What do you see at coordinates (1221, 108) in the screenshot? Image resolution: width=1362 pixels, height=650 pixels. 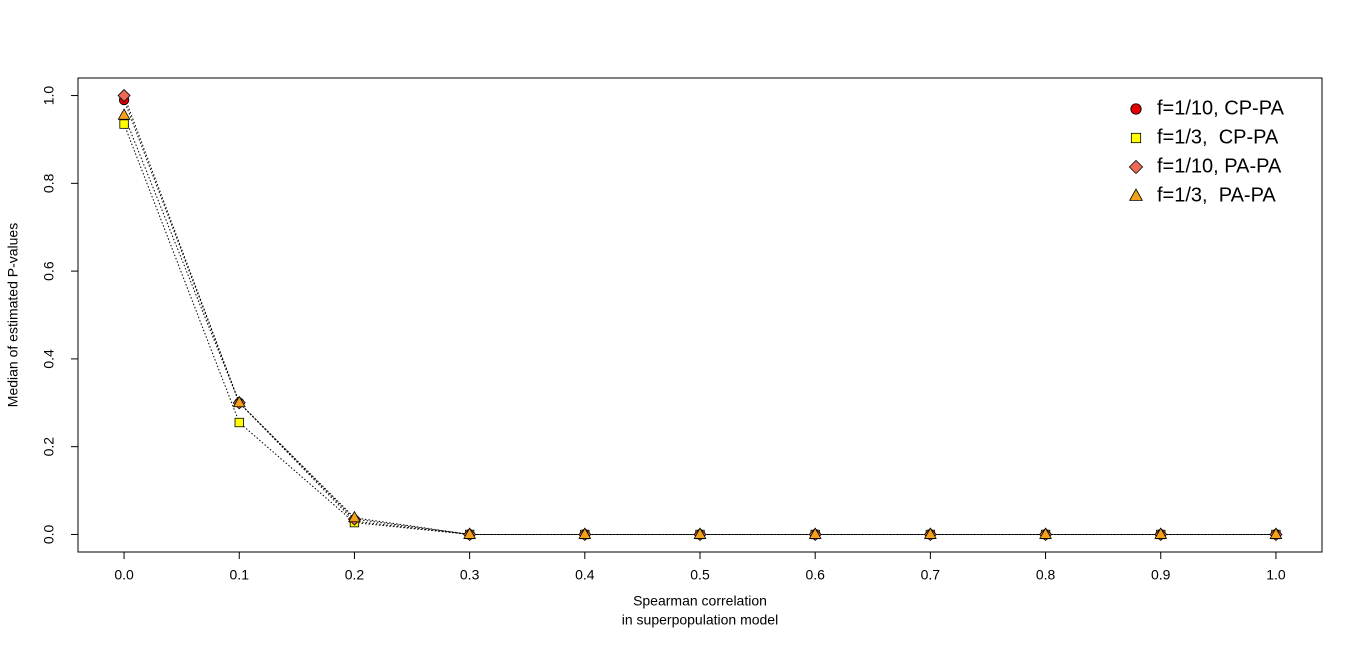 I see `legend-label: f=1/10, CP-PA` at bounding box center [1221, 108].